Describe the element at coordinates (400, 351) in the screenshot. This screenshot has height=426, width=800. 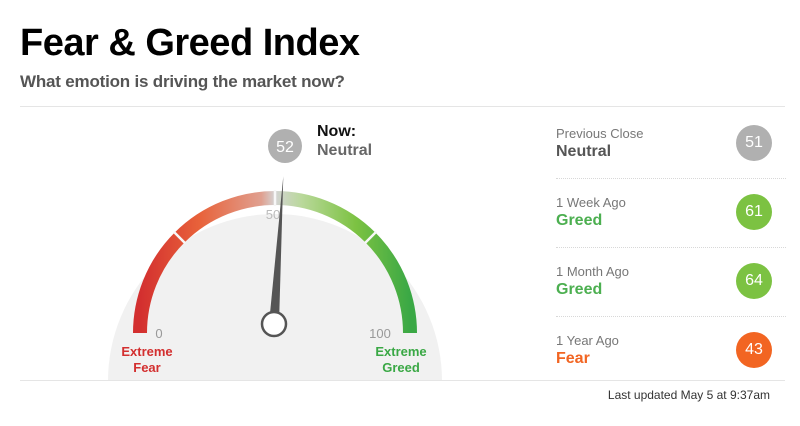
I see `extreme-greed-label-line1: Extreme` at that location.